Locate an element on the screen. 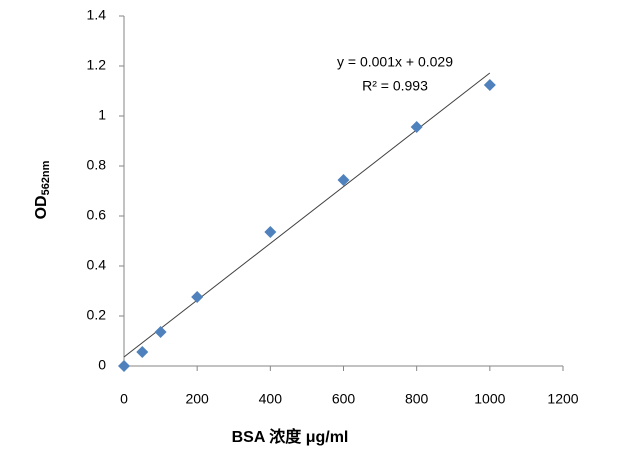 The height and width of the screenshot is (462, 632). x-tick-label: 400 is located at coordinates (271, 399).